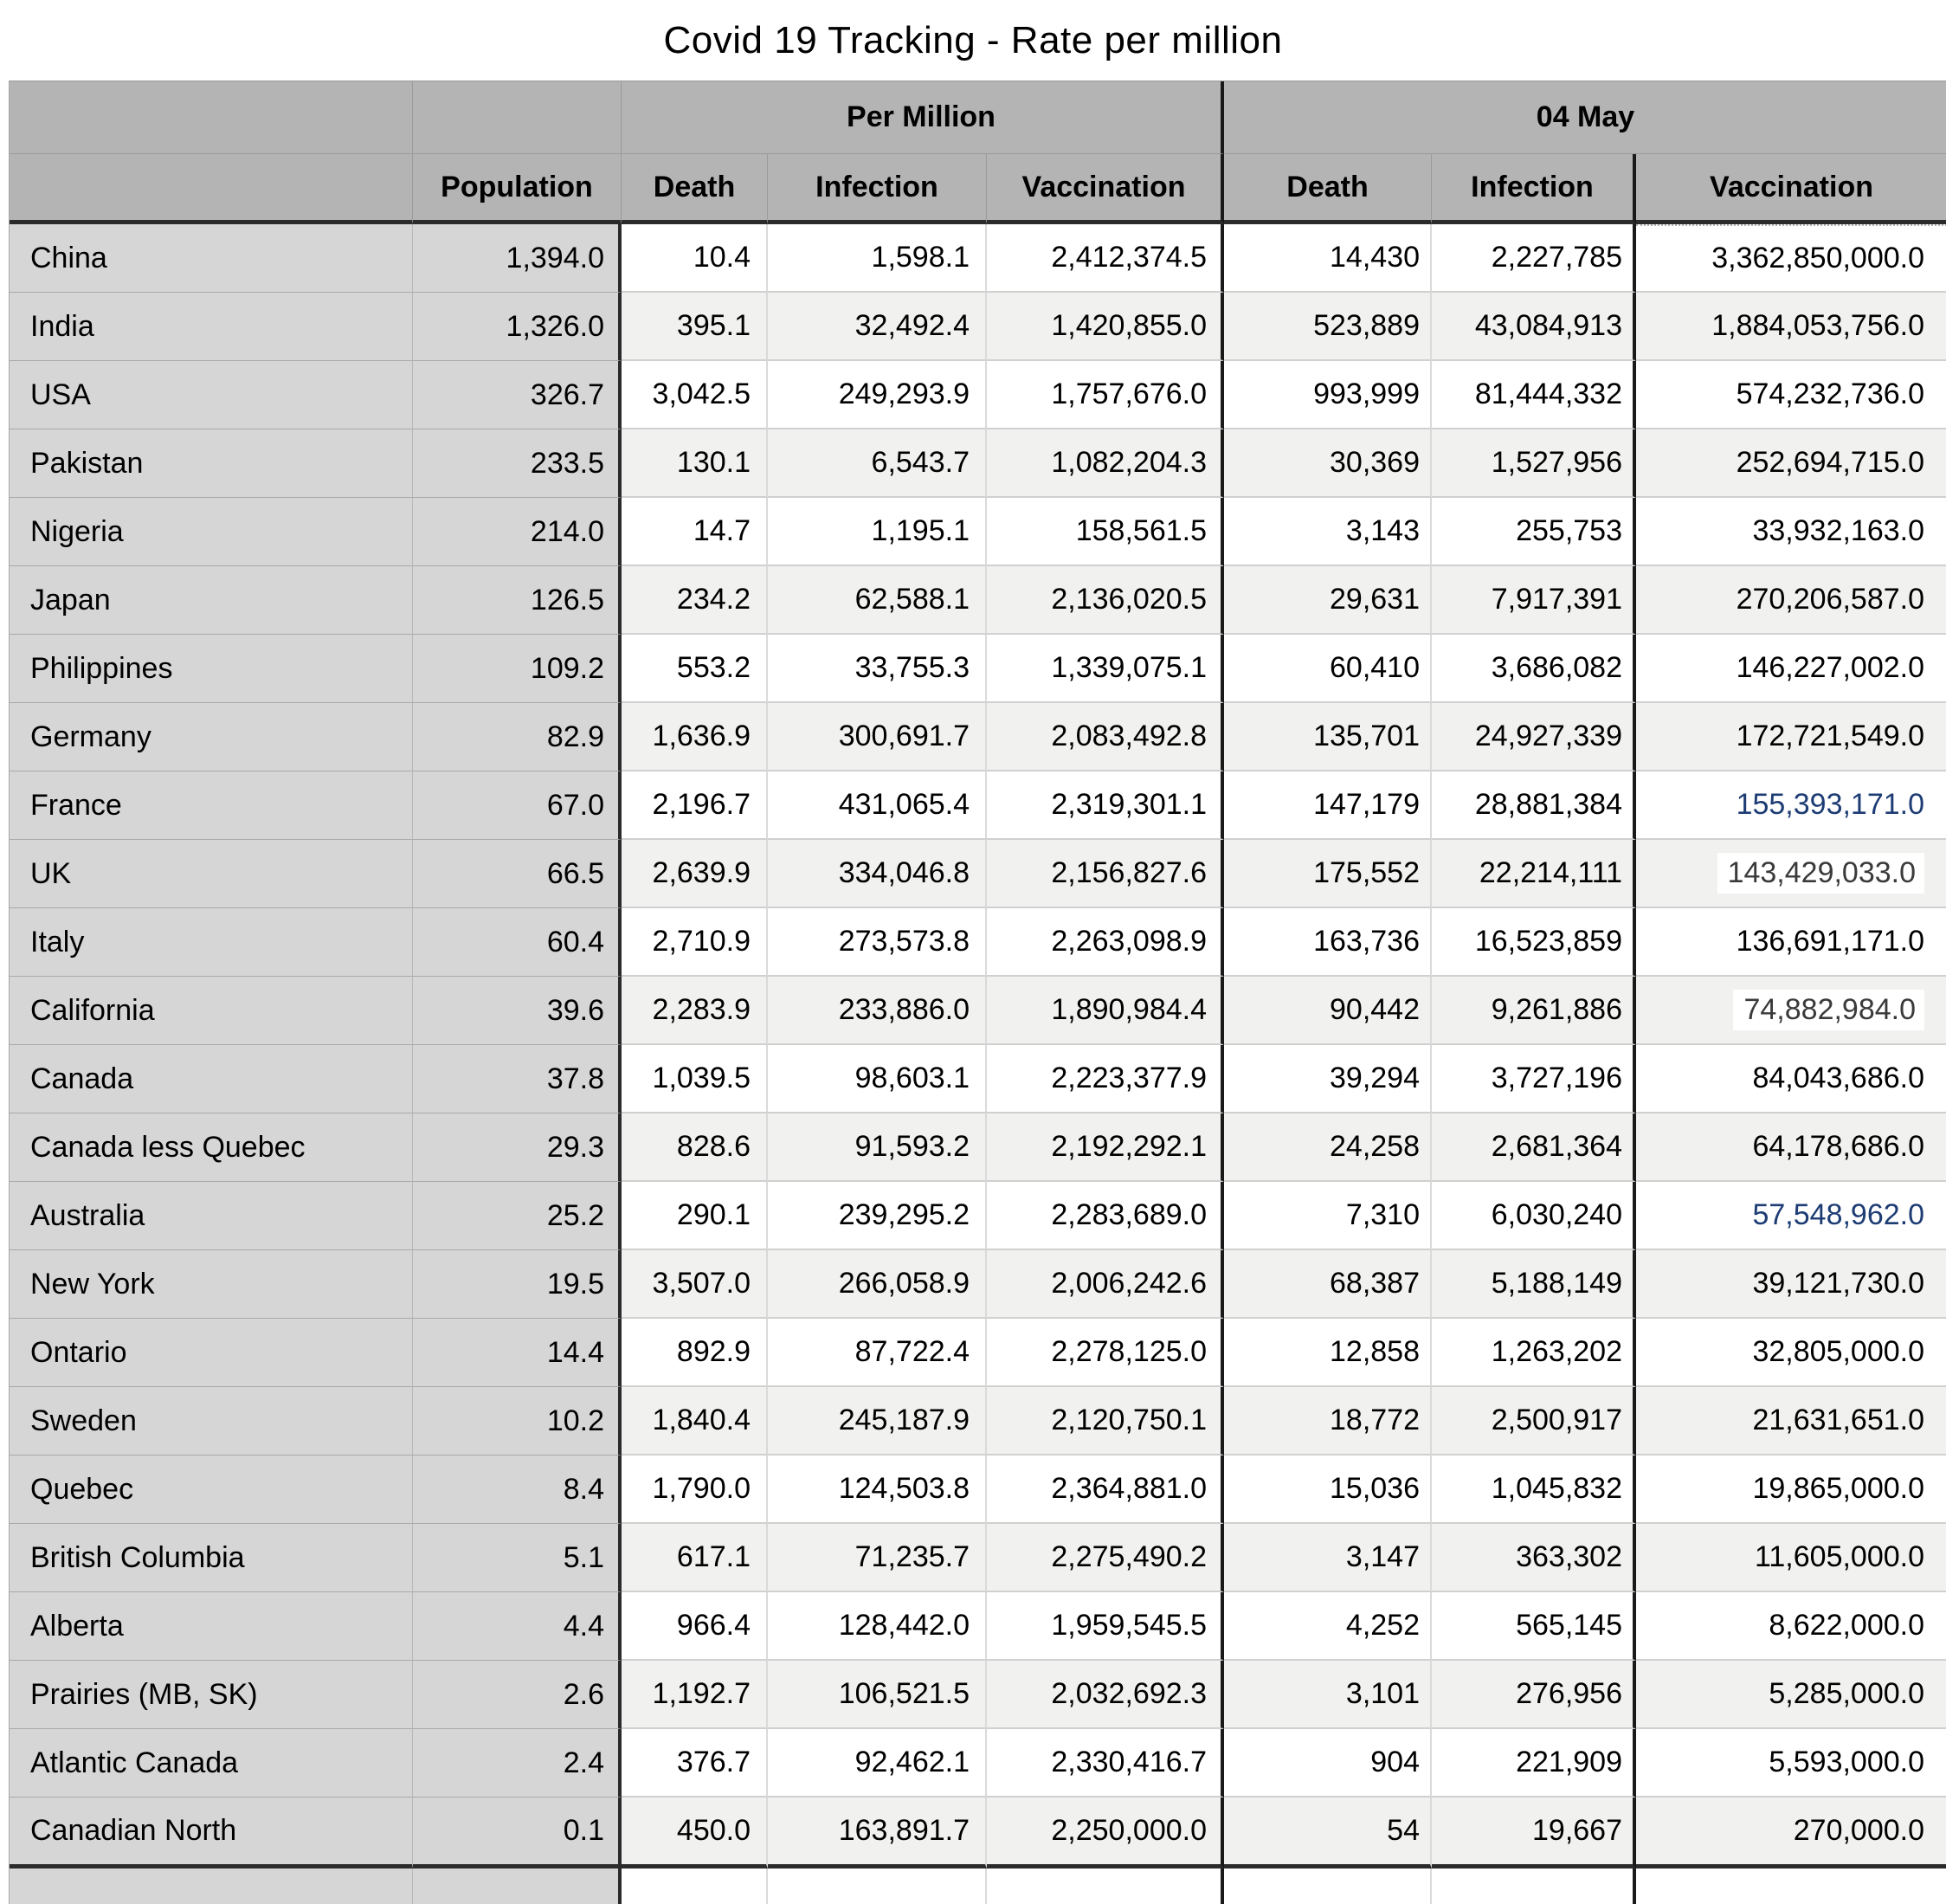 This screenshot has width=1946, height=1904. I want to click on cell-may_infection: 16,523,859, so click(1534, 942).